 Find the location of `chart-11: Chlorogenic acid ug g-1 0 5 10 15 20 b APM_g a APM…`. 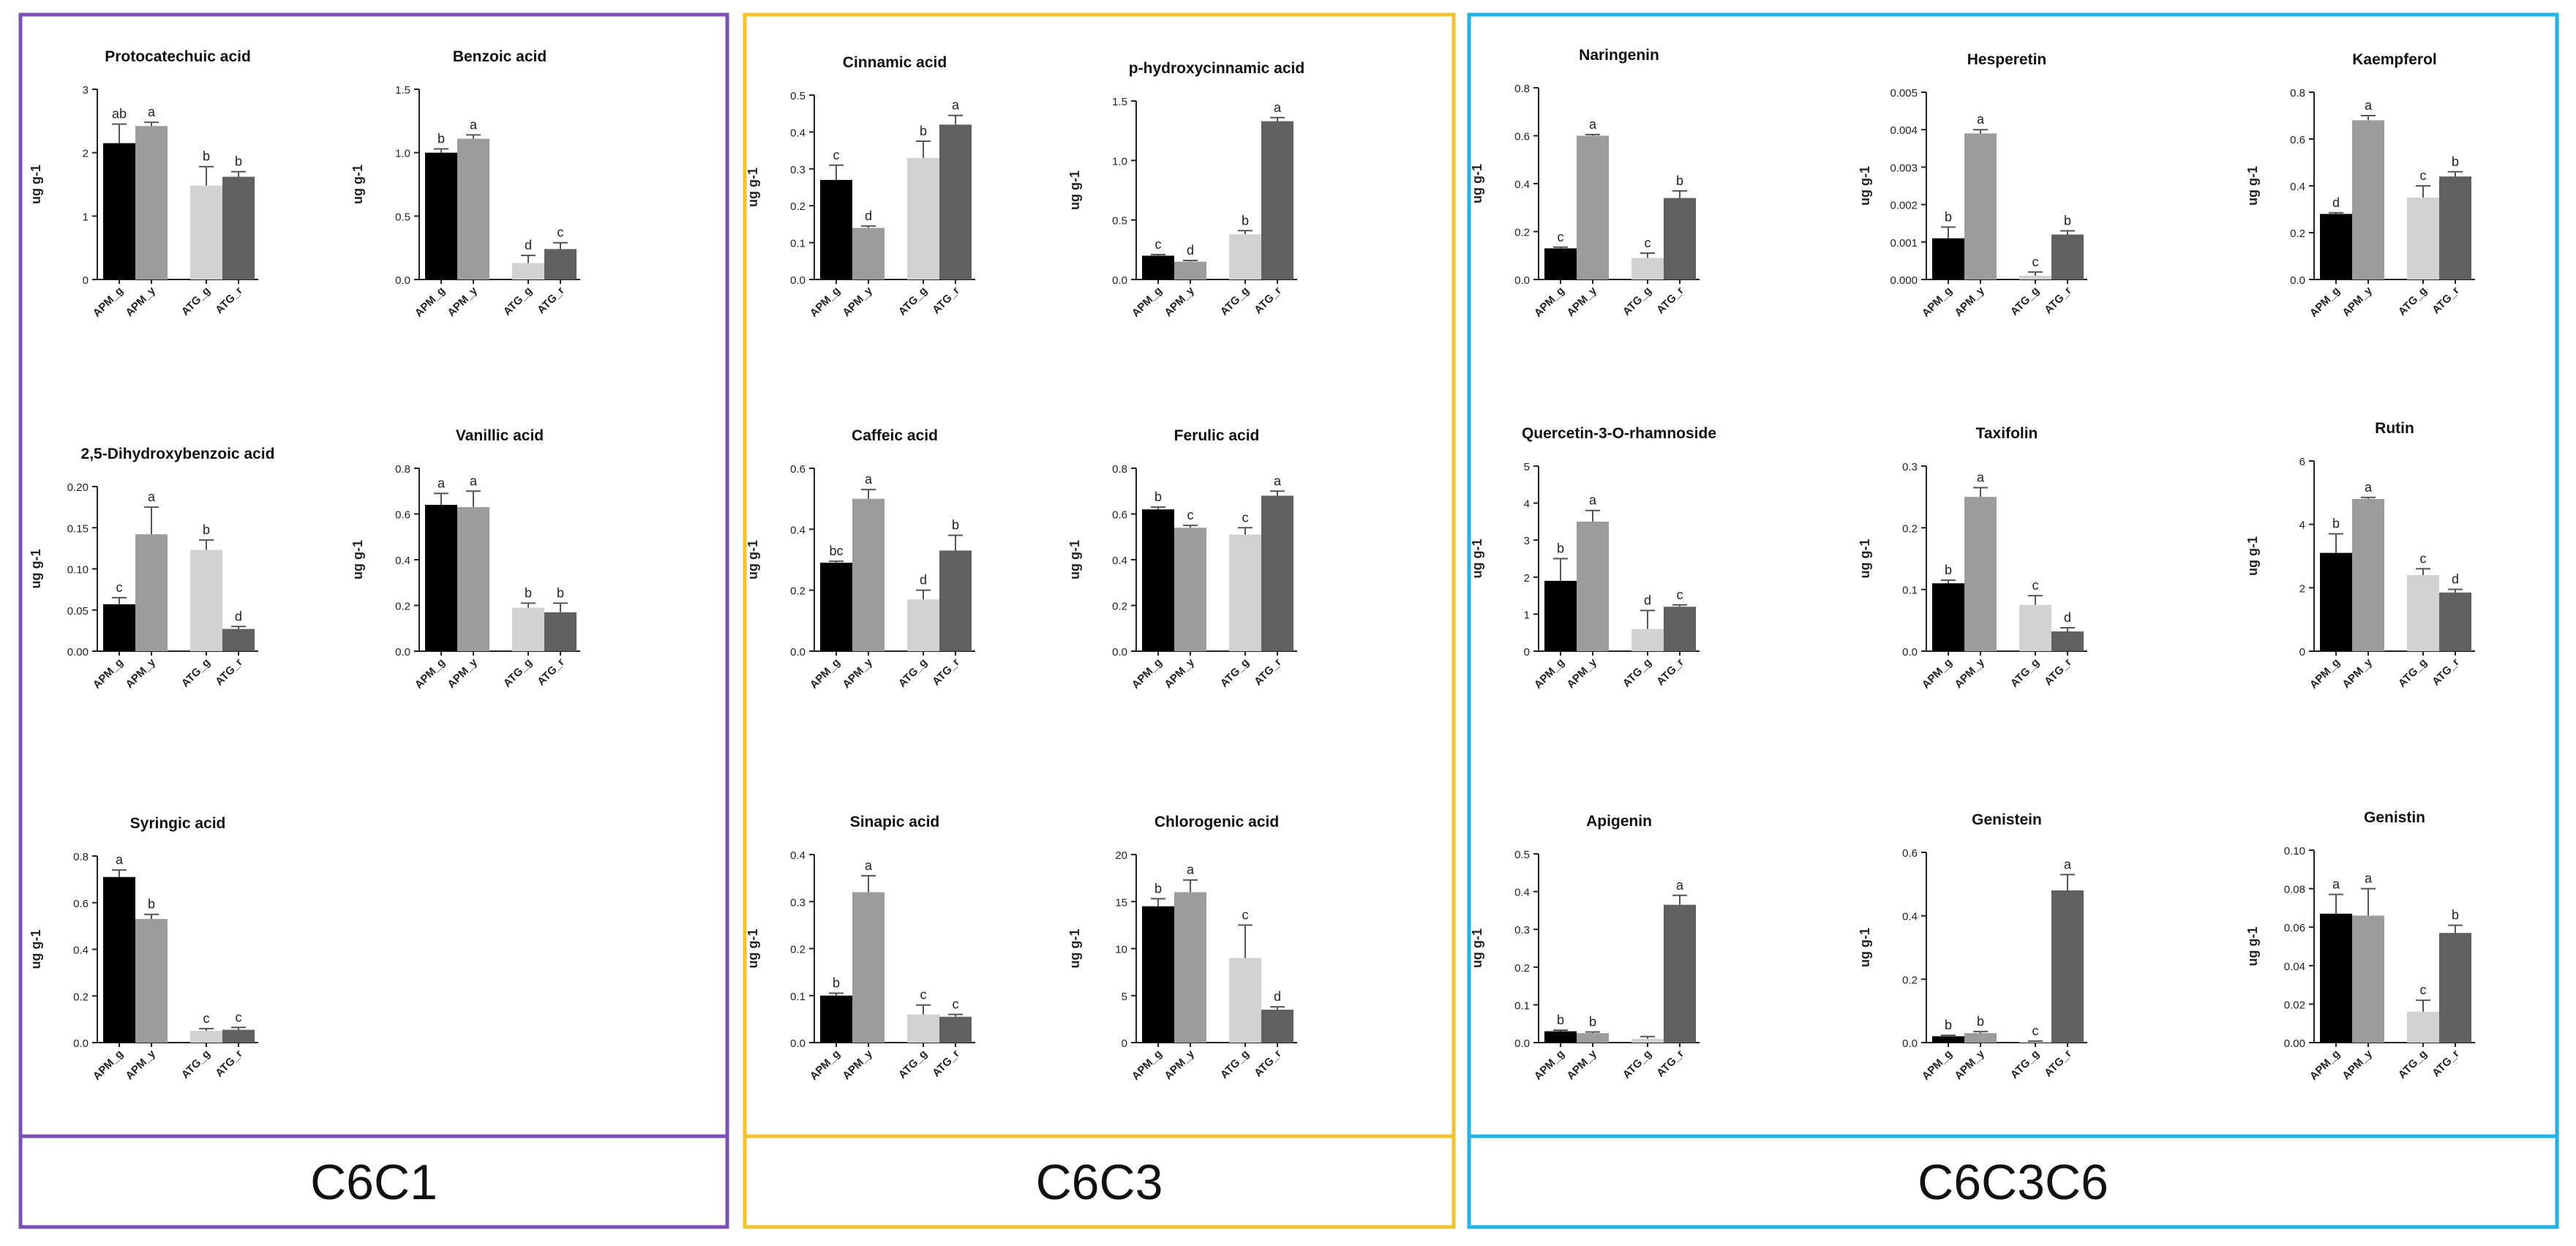

chart-11: Chlorogenic acid ug g-1 0 5 10 15 20 b APM_g a APM… is located at coordinates (1182, 948).